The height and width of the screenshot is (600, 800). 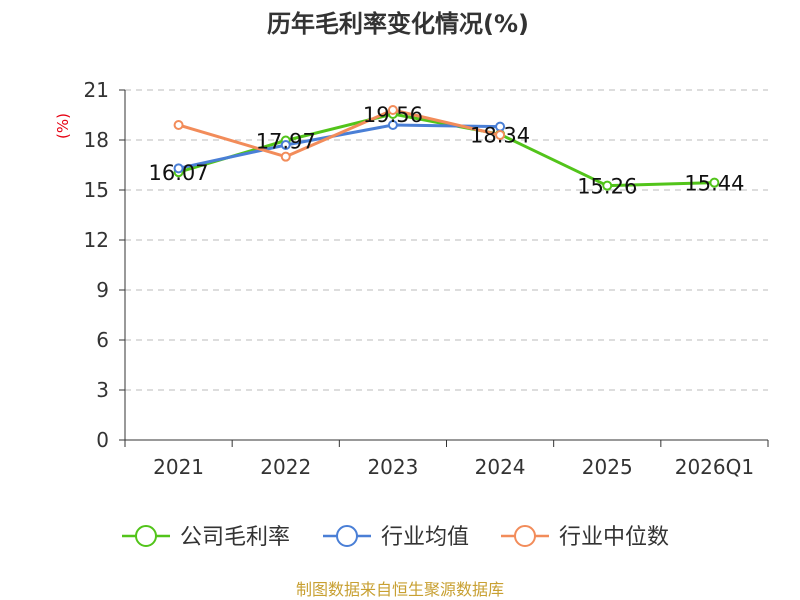 What do you see at coordinates (102, 290) in the screenshot?
I see `y-tick-label: 9` at bounding box center [102, 290].